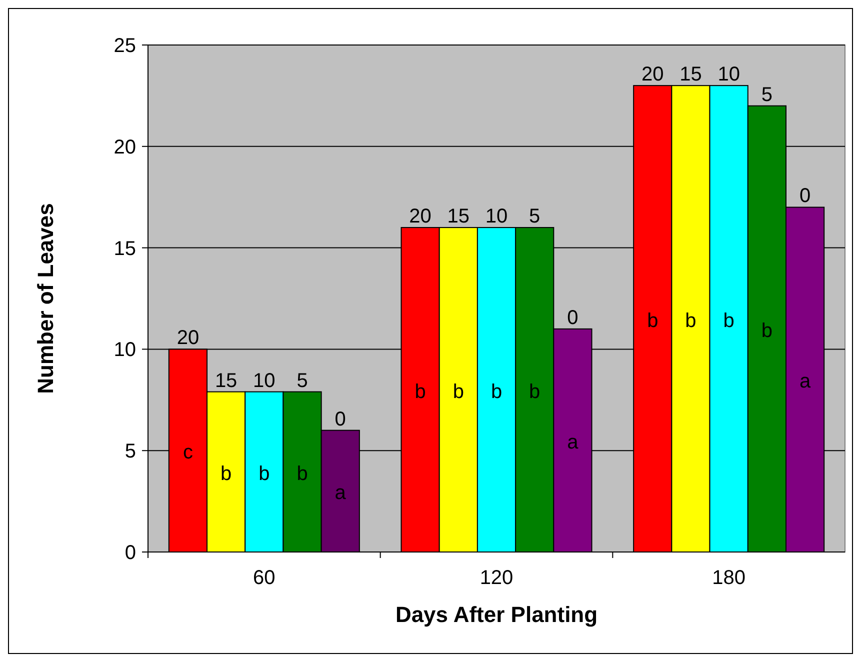 The height and width of the screenshot is (662, 861). I want to click on y-tick-label: 5, so click(130, 451).